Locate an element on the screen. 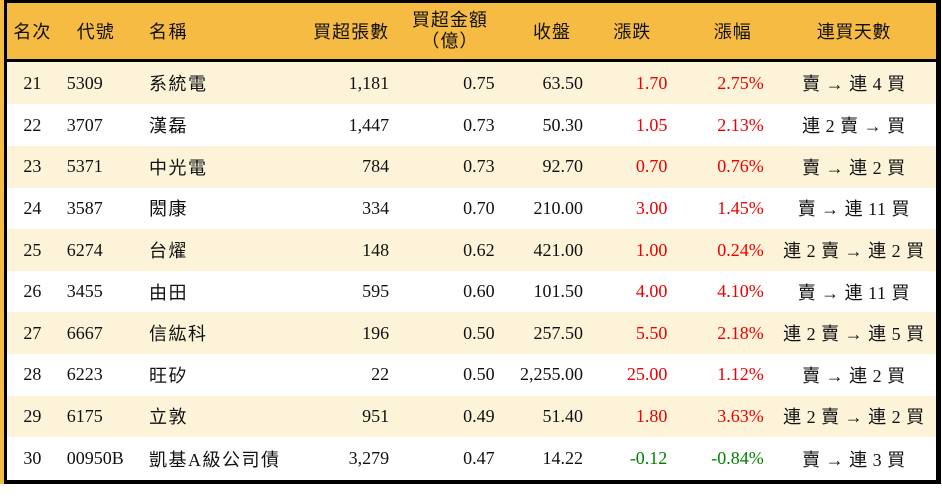 The height and width of the screenshot is (496, 942). cell-code: 3707 is located at coordinates (84, 124).